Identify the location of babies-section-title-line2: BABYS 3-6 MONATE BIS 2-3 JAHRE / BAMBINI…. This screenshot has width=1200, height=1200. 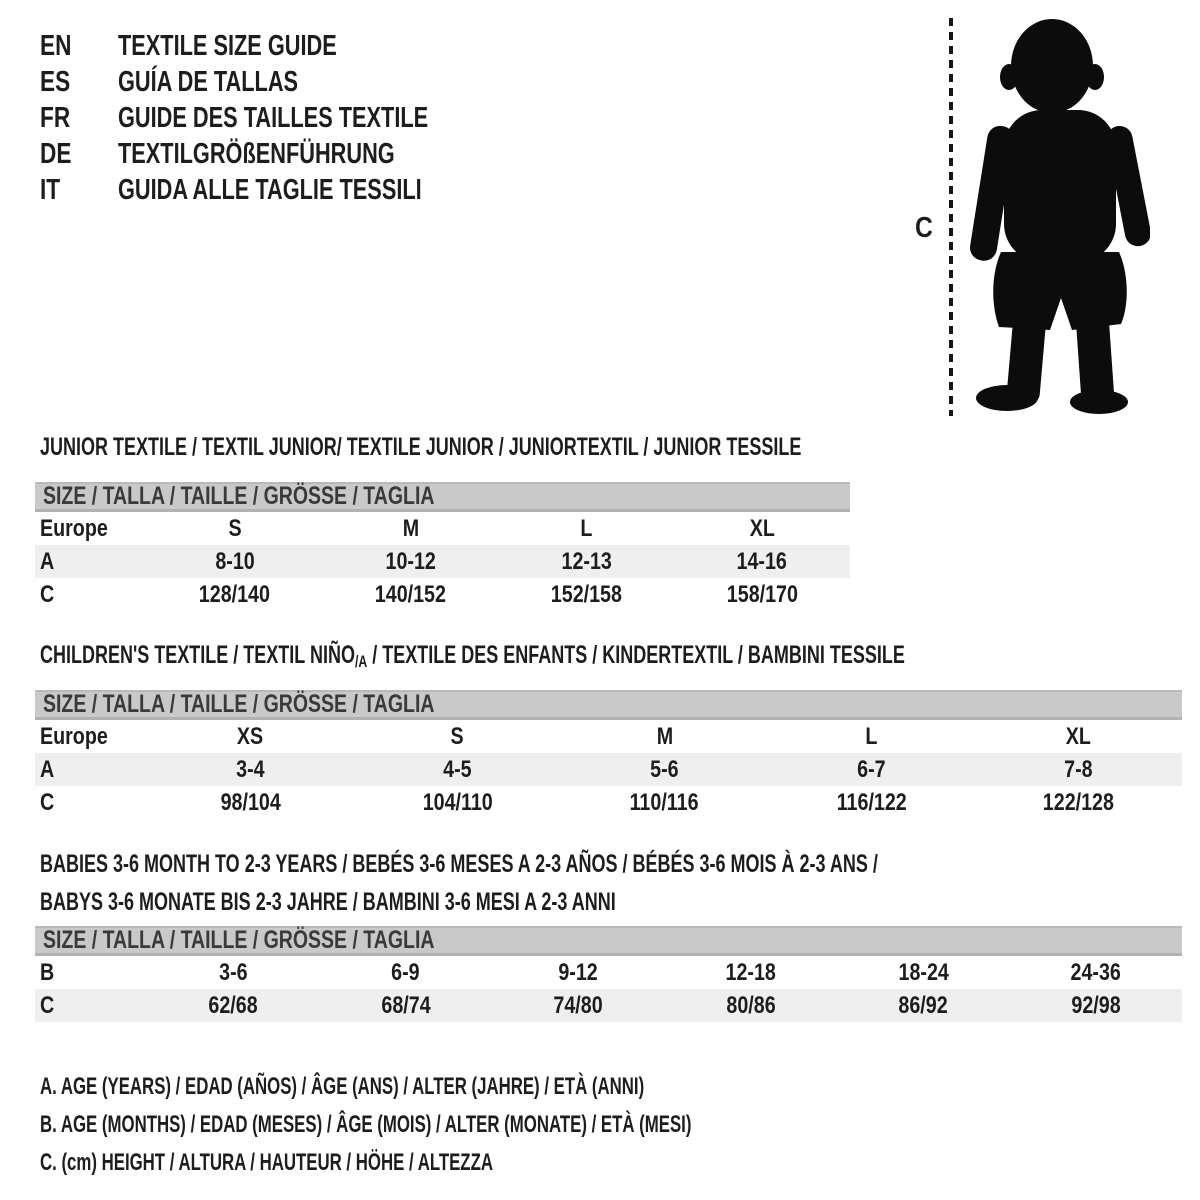
(328, 902).